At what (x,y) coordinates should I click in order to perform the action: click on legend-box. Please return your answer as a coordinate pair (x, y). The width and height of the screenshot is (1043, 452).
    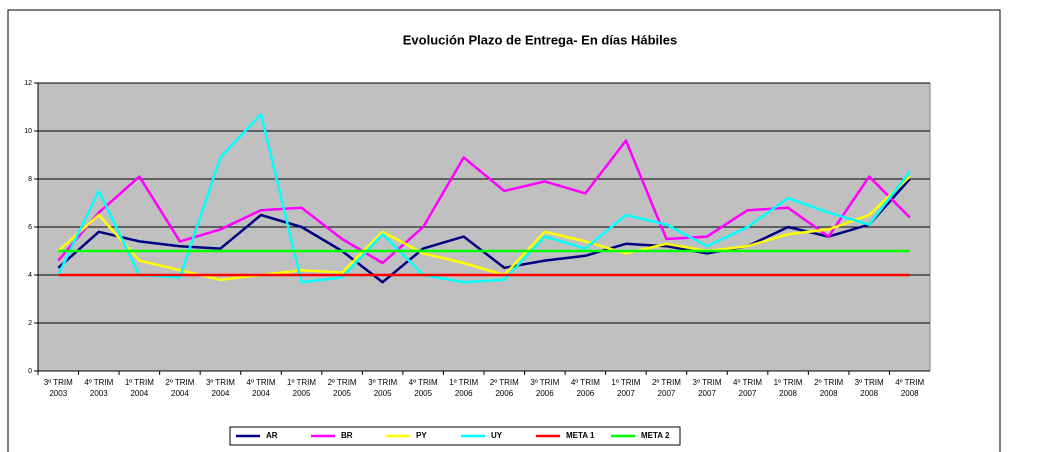
    Looking at the image, I should click on (455, 436).